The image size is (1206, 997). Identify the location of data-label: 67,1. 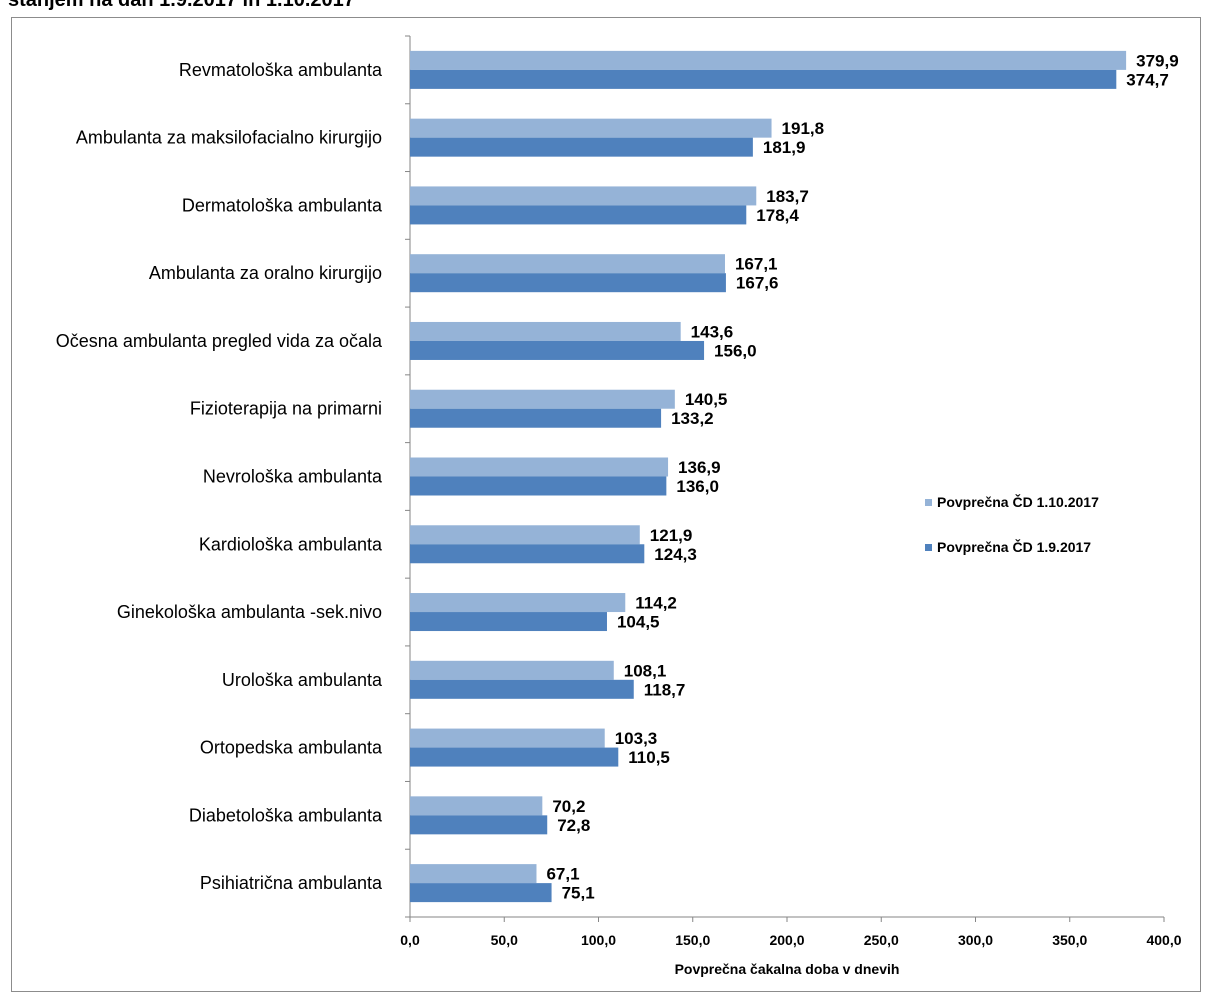
(562, 874).